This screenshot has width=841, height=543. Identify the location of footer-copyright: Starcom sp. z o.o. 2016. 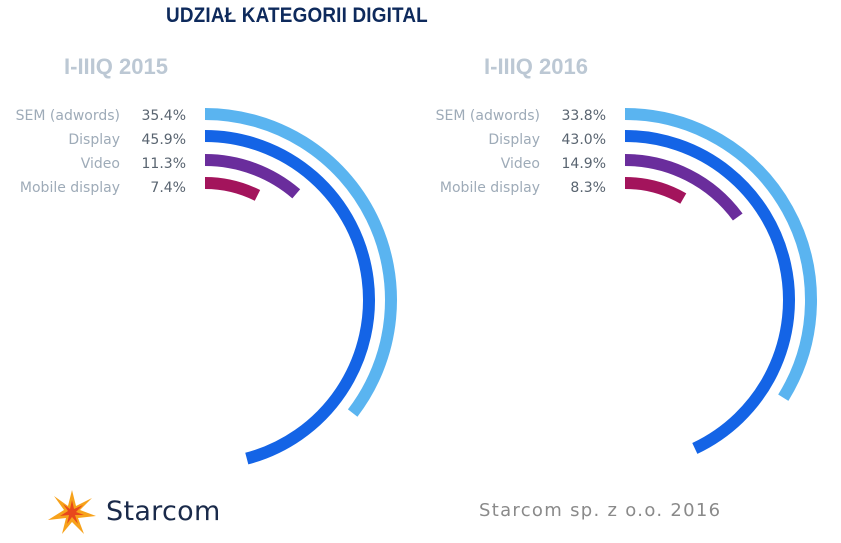
(600, 510).